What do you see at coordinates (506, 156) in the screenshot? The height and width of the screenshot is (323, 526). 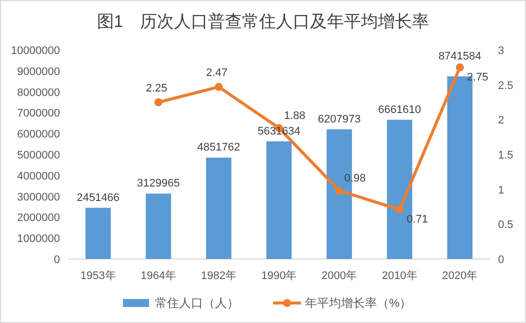 I see `y2-tick-label: 1.5` at bounding box center [506, 156].